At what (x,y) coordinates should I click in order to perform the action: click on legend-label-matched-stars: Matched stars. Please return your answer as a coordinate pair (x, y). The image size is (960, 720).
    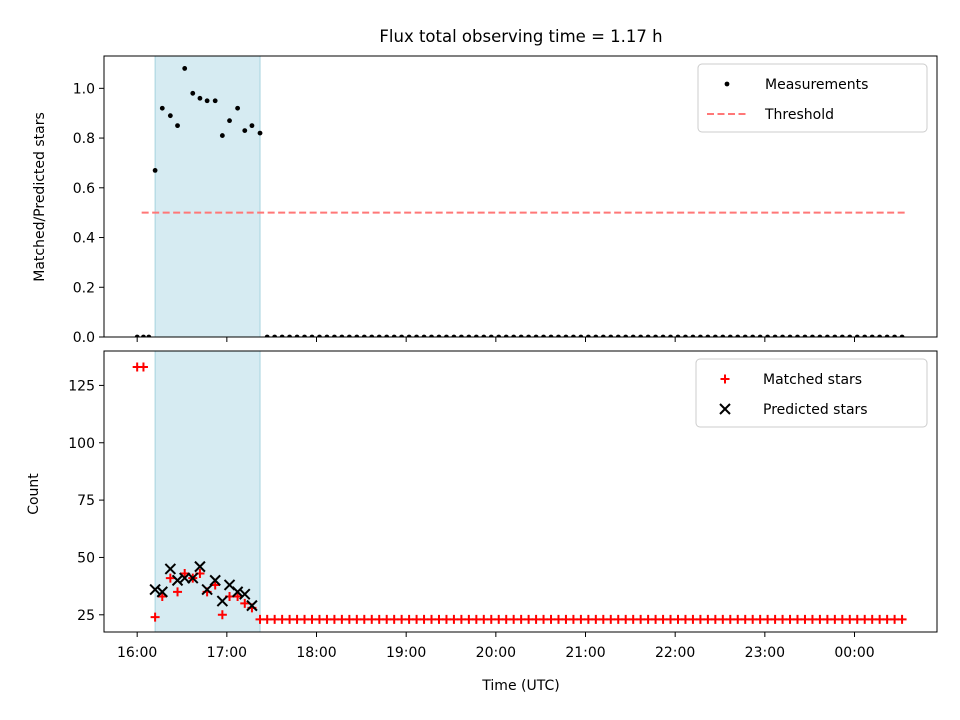
    Looking at the image, I should click on (812, 380).